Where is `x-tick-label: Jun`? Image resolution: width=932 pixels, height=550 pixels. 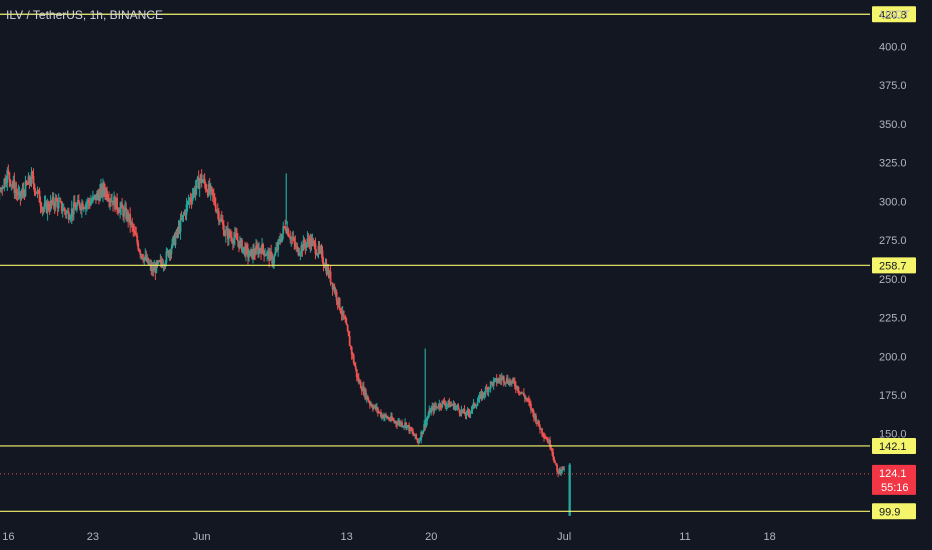
x-tick-label: Jun is located at coordinates (202, 537).